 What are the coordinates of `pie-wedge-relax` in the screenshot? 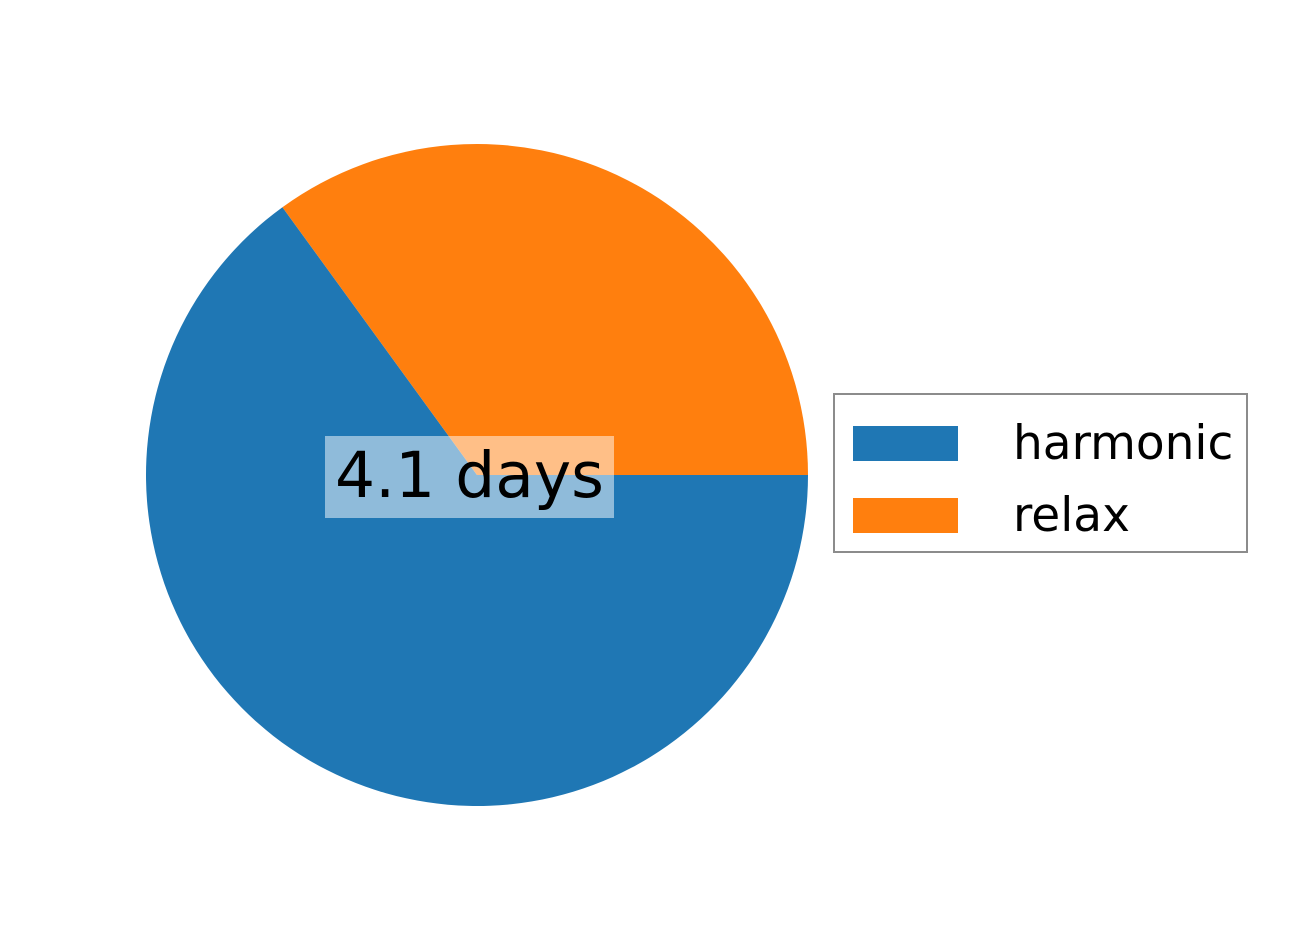 It's located at (545, 309).